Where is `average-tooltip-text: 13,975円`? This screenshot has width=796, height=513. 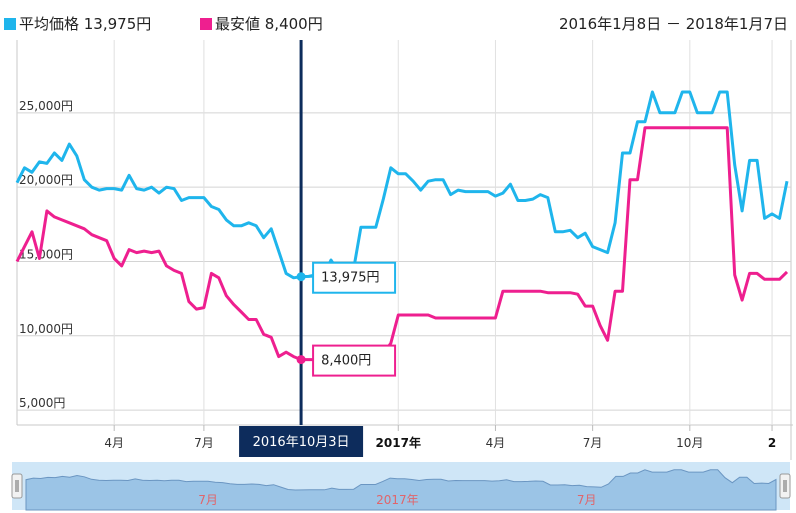
average-tooltip-text: 13,975円 is located at coordinates (350, 278).